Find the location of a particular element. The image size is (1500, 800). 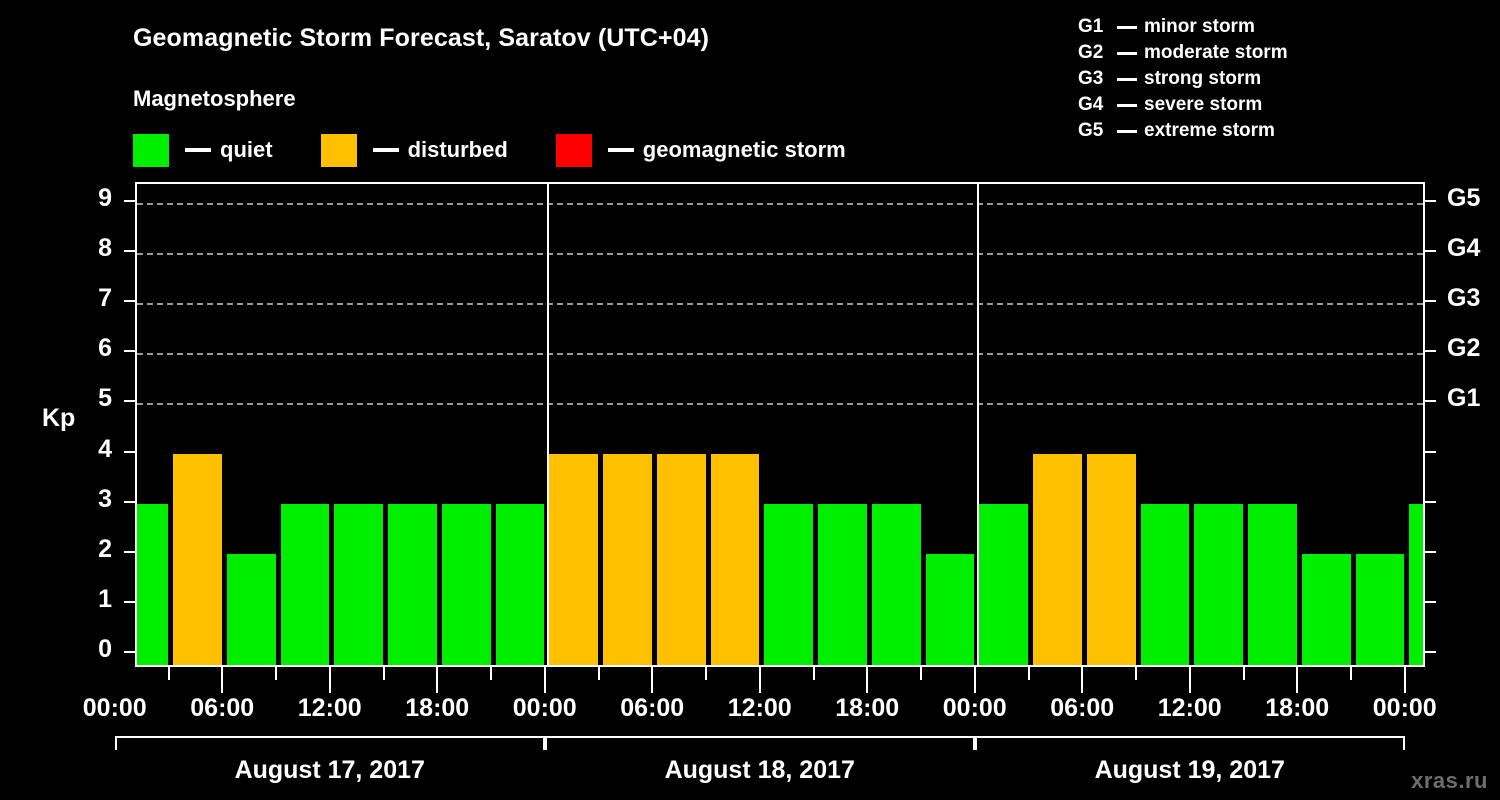

x-axis-label-6: 12:00 is located at coordinates (759, 708).